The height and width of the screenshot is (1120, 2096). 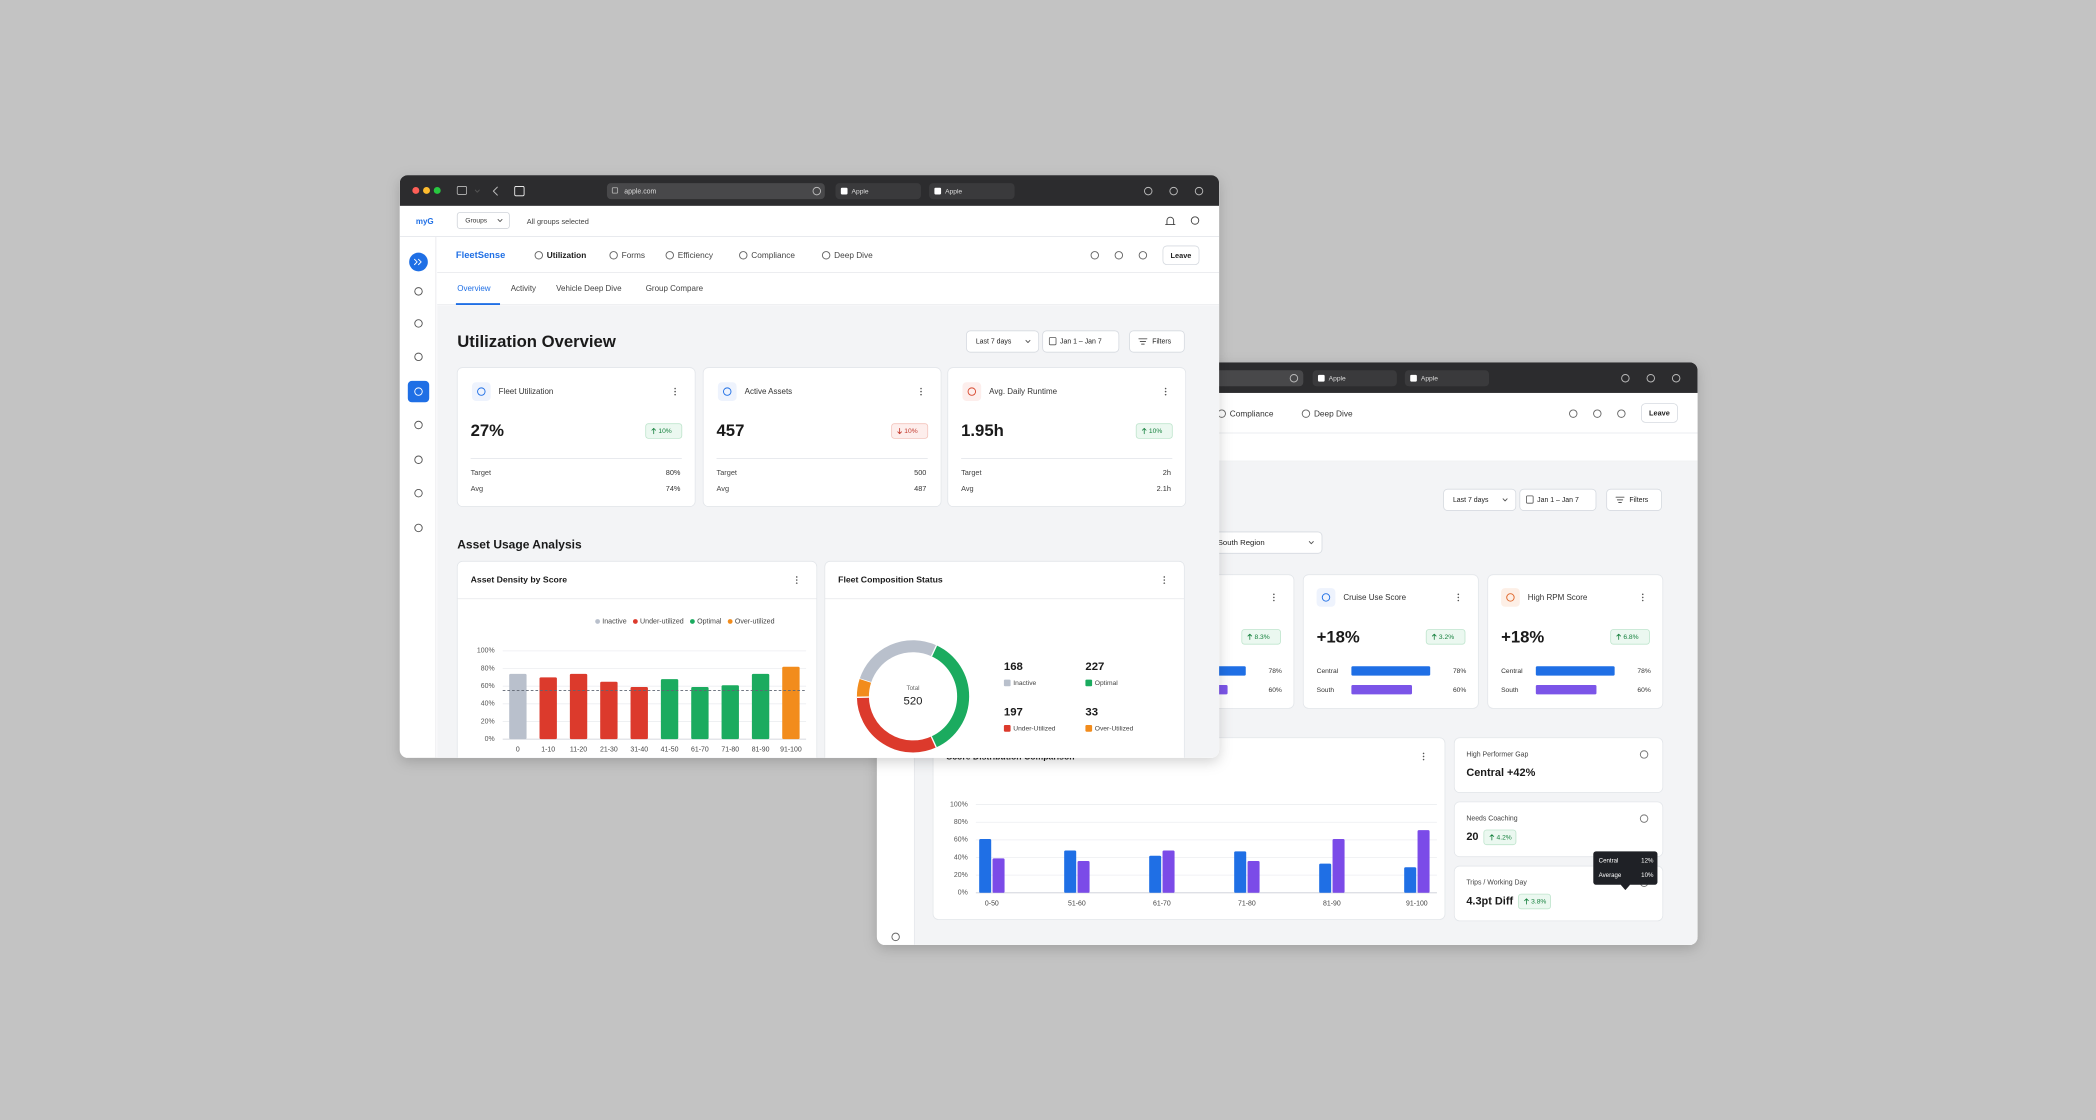 What do you see at coordinates (953, 191) in the screenshot?
I see `tab-title: Apple` at bounding box center [953, 191].